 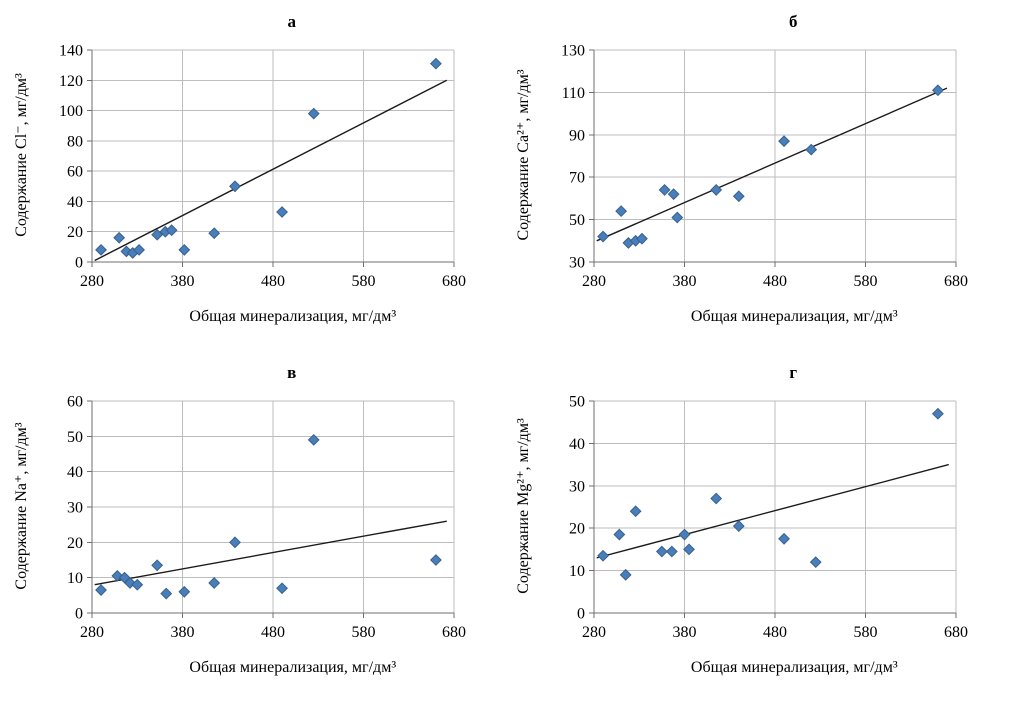 I want to click on chart-b-title: б, so click(x=793, y=21).